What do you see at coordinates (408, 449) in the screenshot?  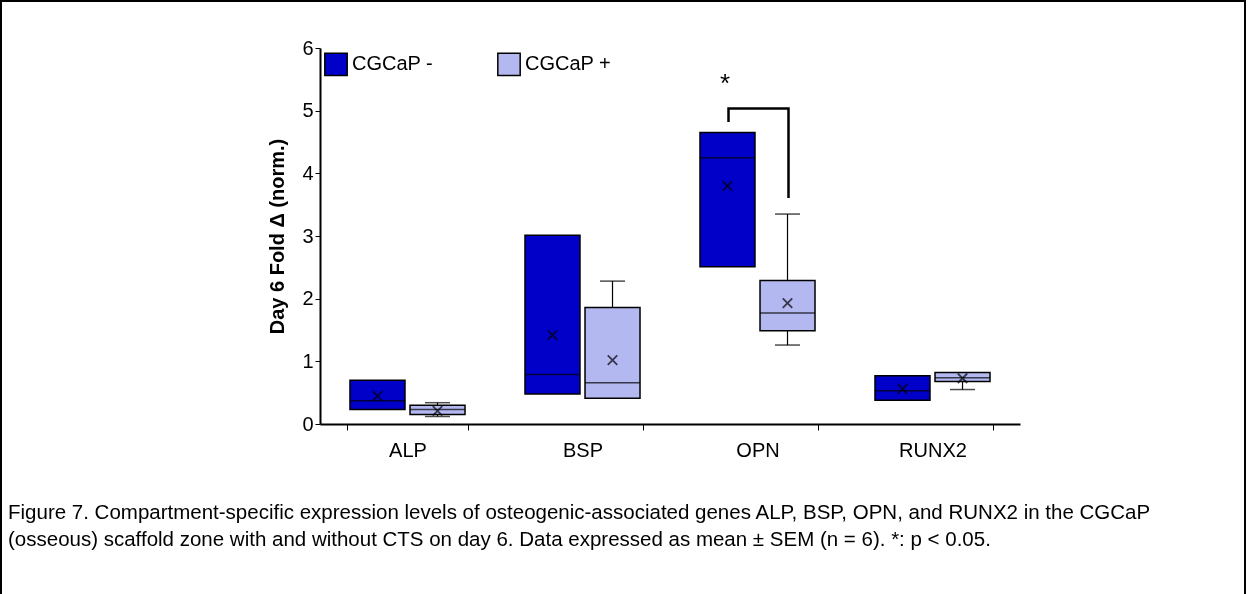 I see `x-tick-label: ALP` at bounding box center [408, 449].